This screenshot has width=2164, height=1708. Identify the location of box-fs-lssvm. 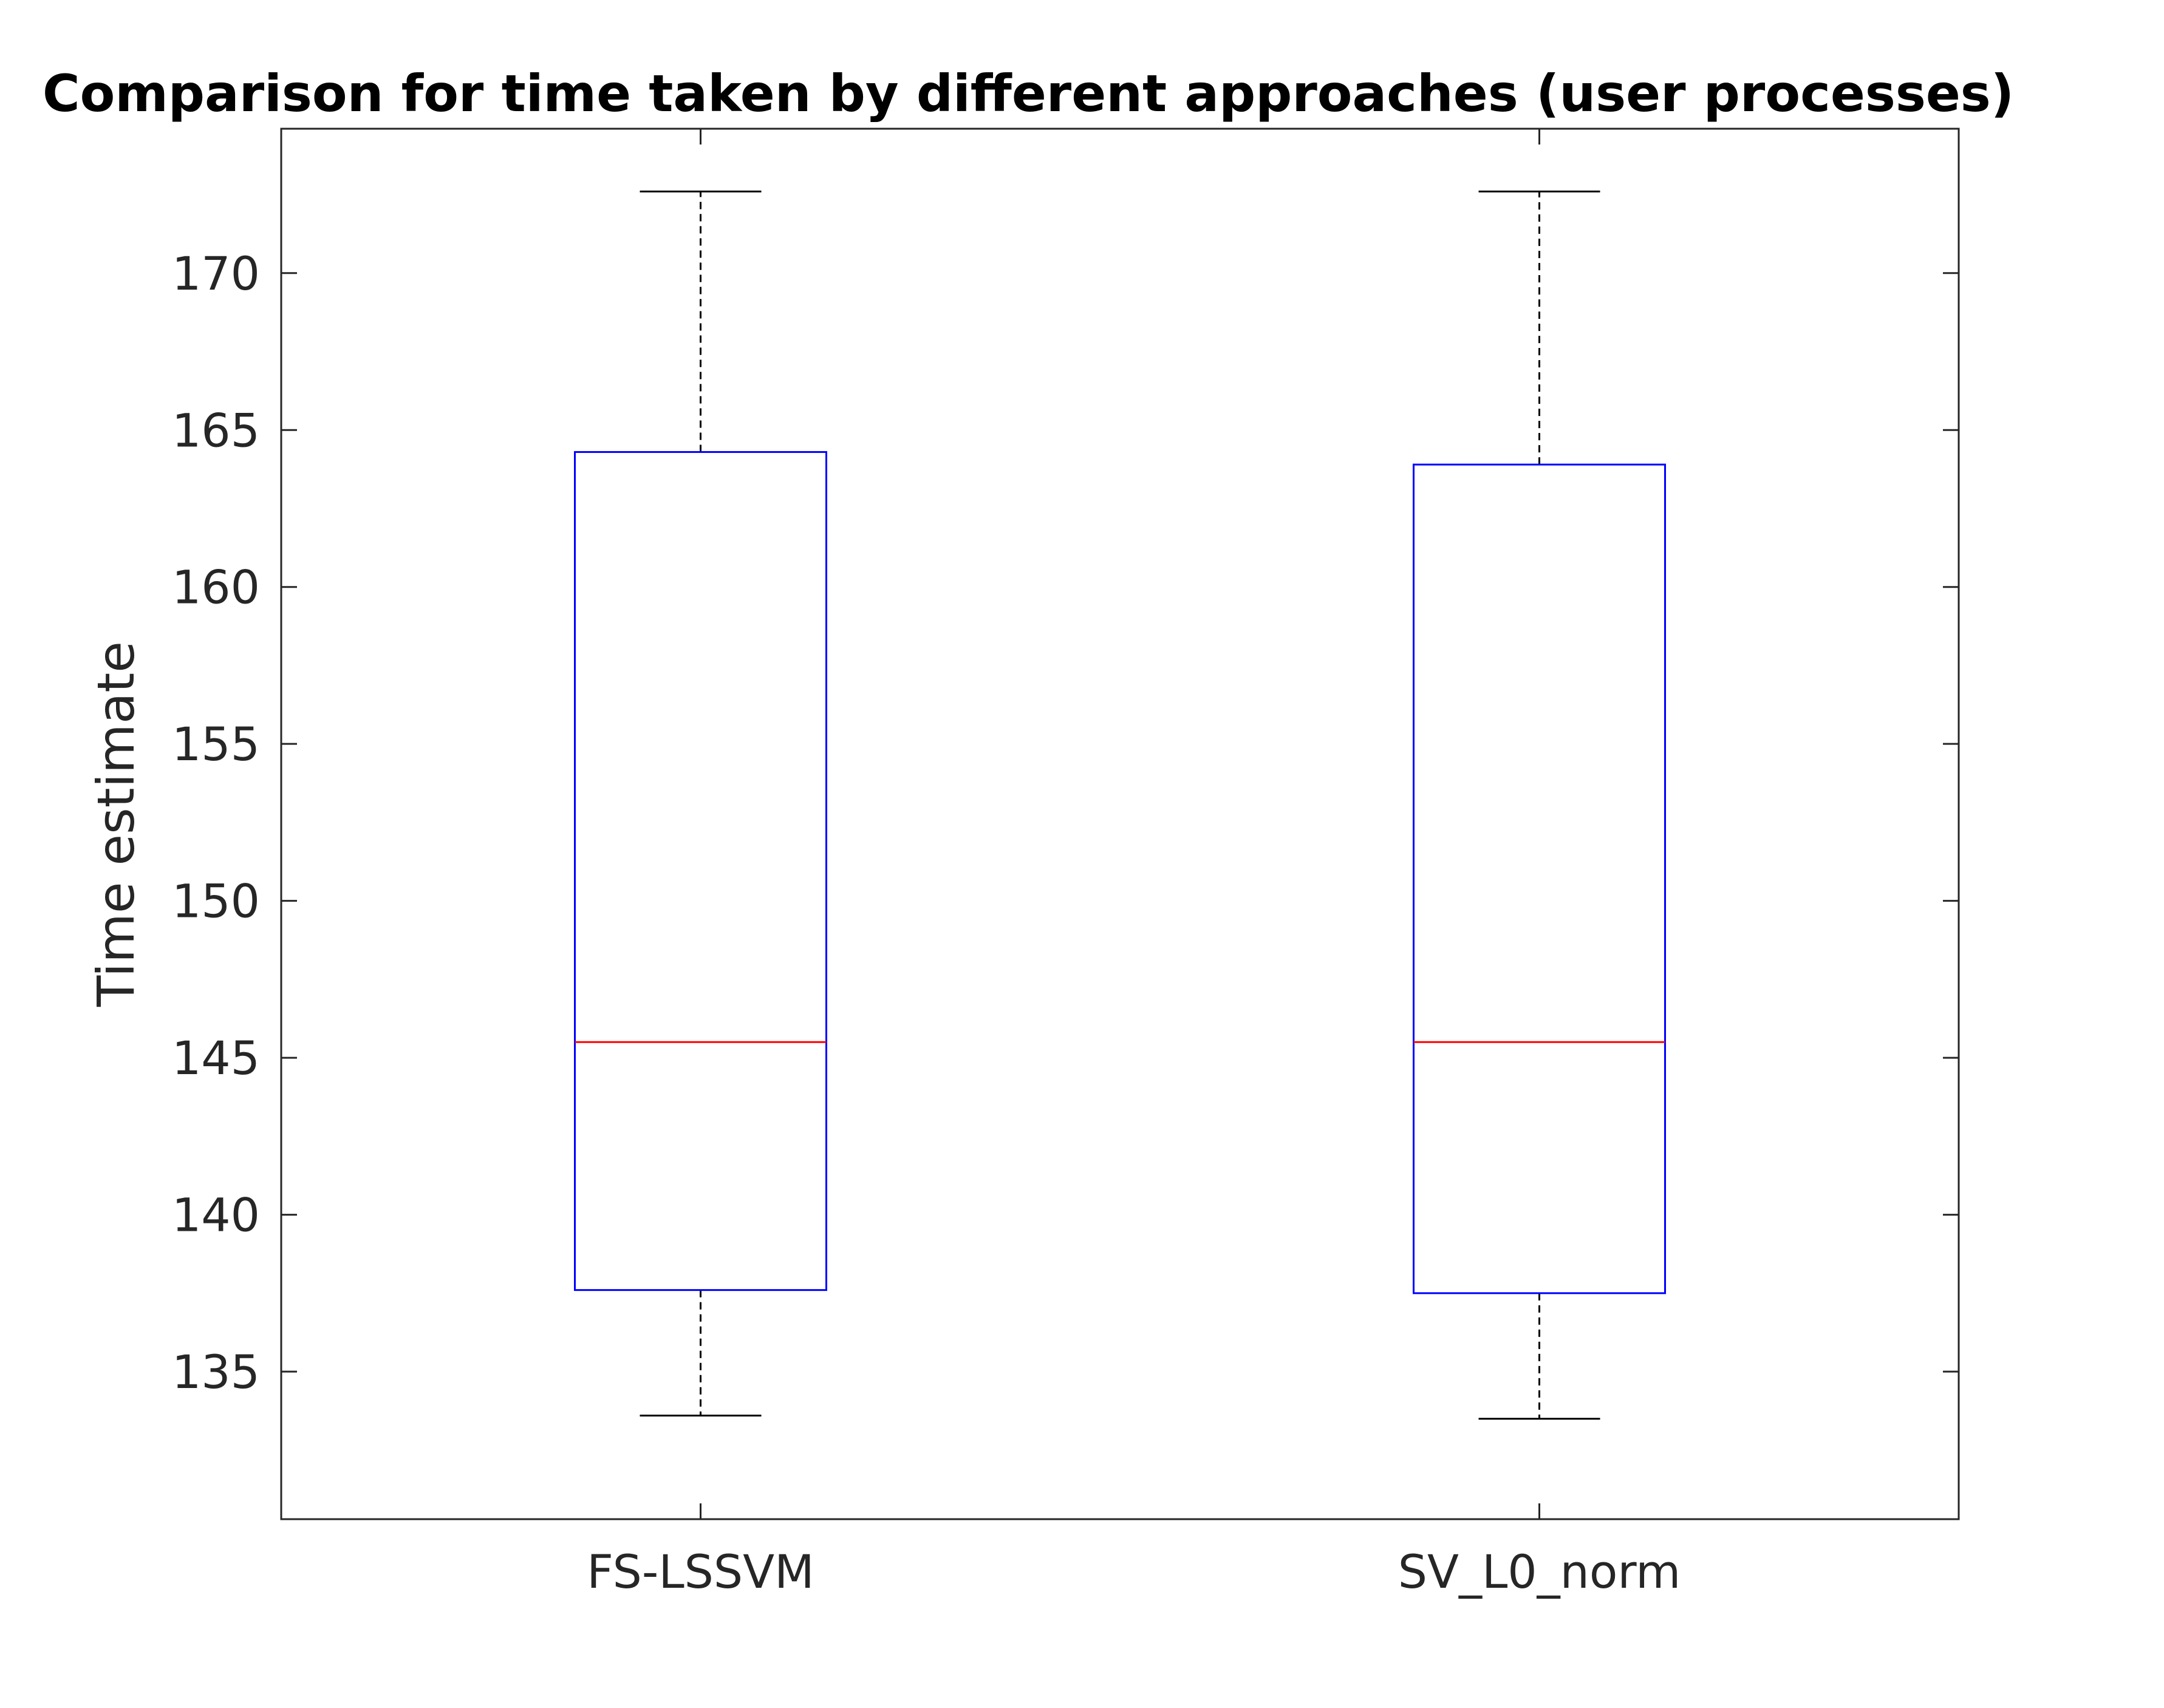
(700, 803).